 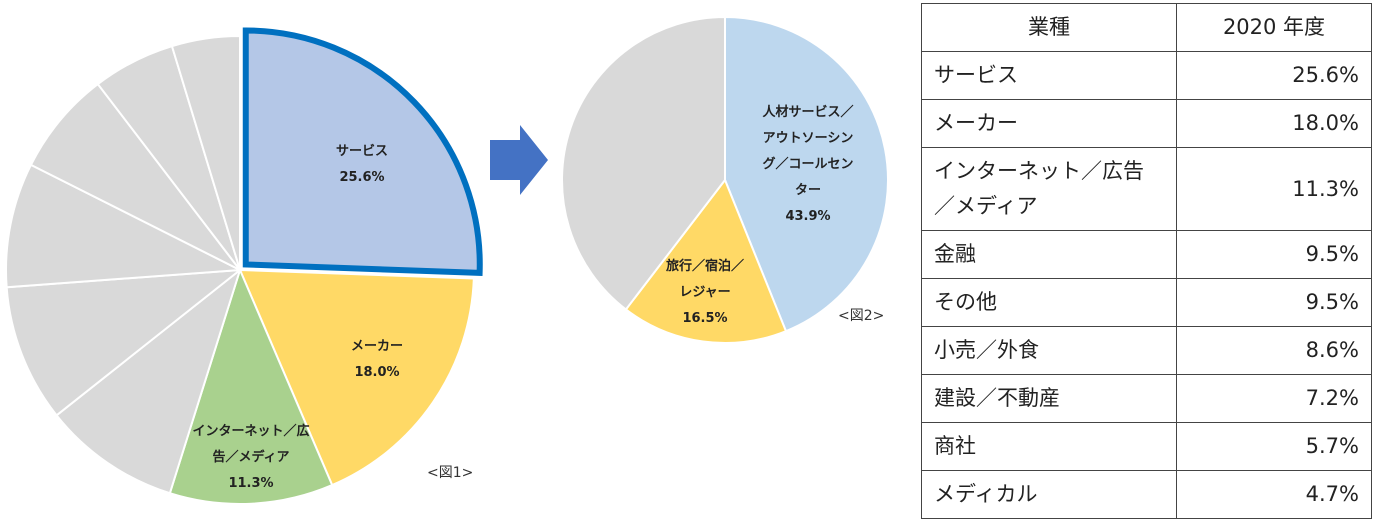 I want to click on annotation: <図1>, so click(x=450, y=473).